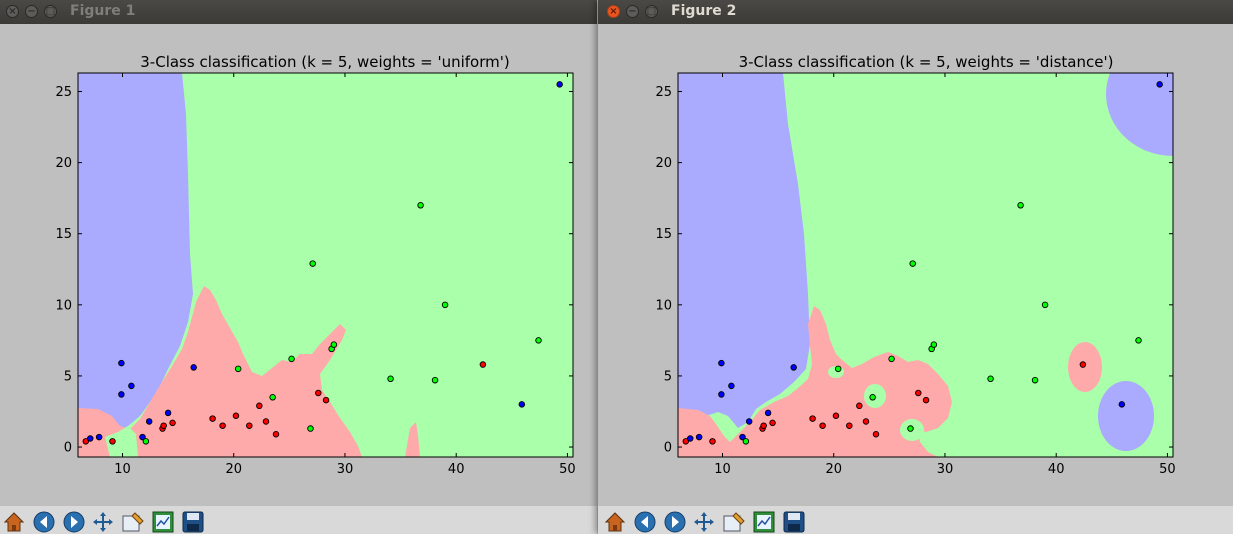  Describe the element at coordinates (103, 11) in the screenshot. I see `window-title: Figure 1` at that location.